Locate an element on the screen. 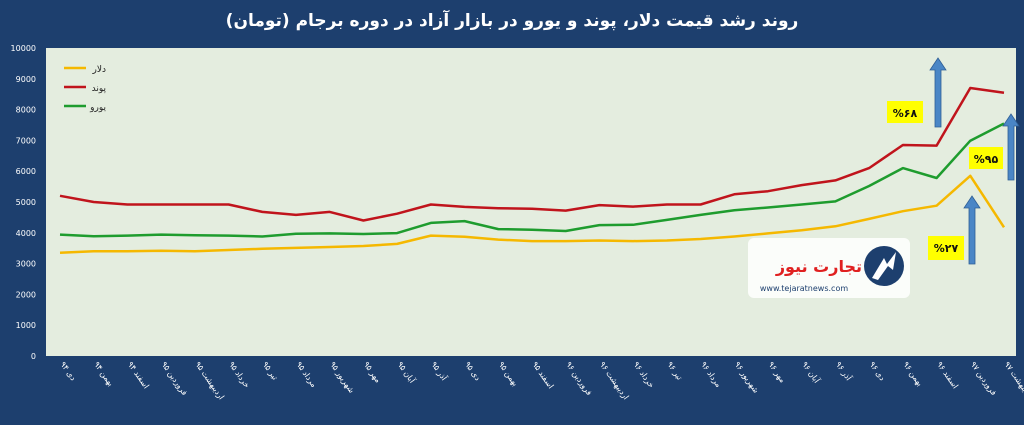 The image size is (1024, 425). y-tick-label: 1000 is located at coordinates (26, 325).